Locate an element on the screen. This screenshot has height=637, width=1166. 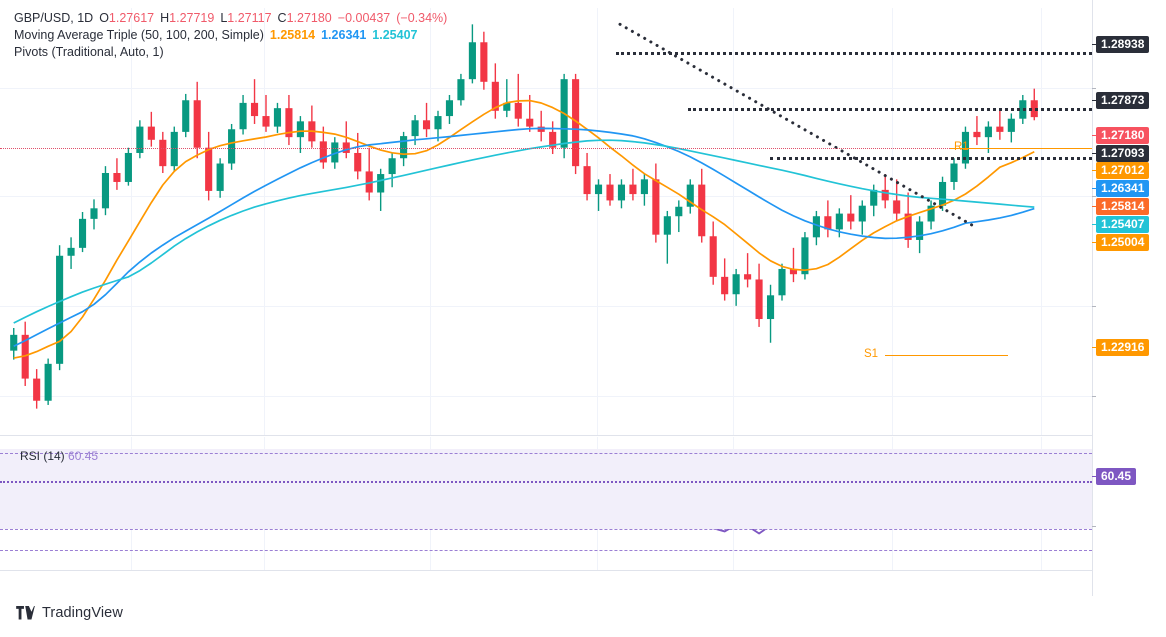
time-axis is located at coordinates (583, 583).